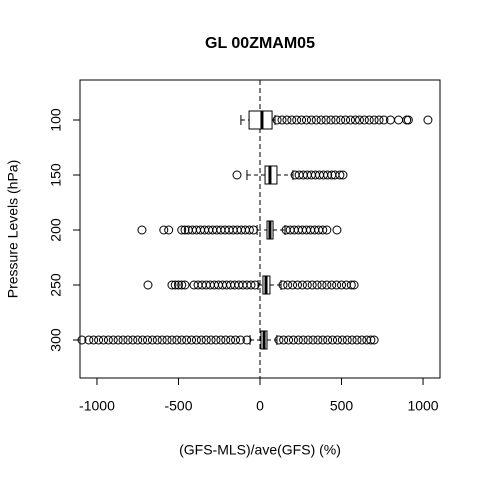 The width and height of the screenshot is (480, 480). Describe the element at coordinates (260, 43) in the screenshot. I see `chart-title: GL 00ZMAM05` at that location.